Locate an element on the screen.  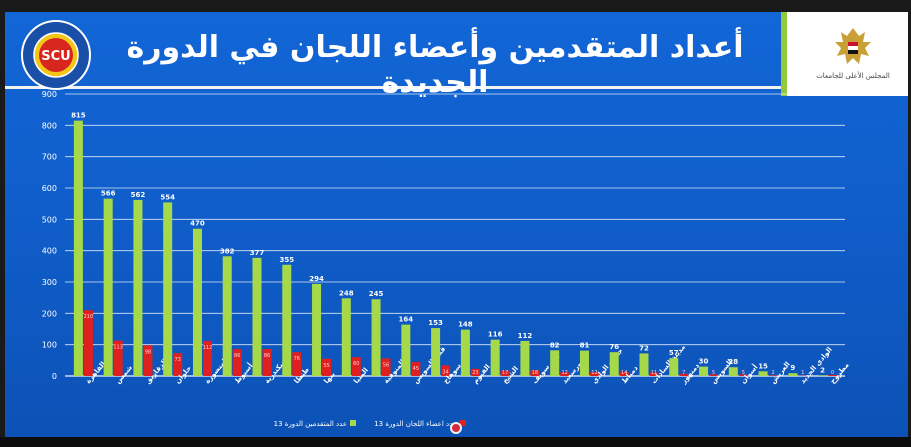
applicants-value-label: 382 is located at coordinates (227, 251).